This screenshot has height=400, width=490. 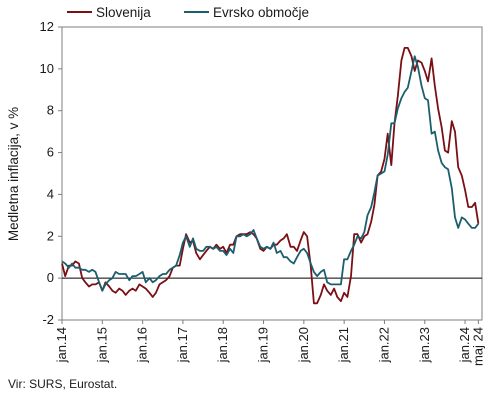 I want to click on y-tick-label: 8, so click(x=50, y=110).